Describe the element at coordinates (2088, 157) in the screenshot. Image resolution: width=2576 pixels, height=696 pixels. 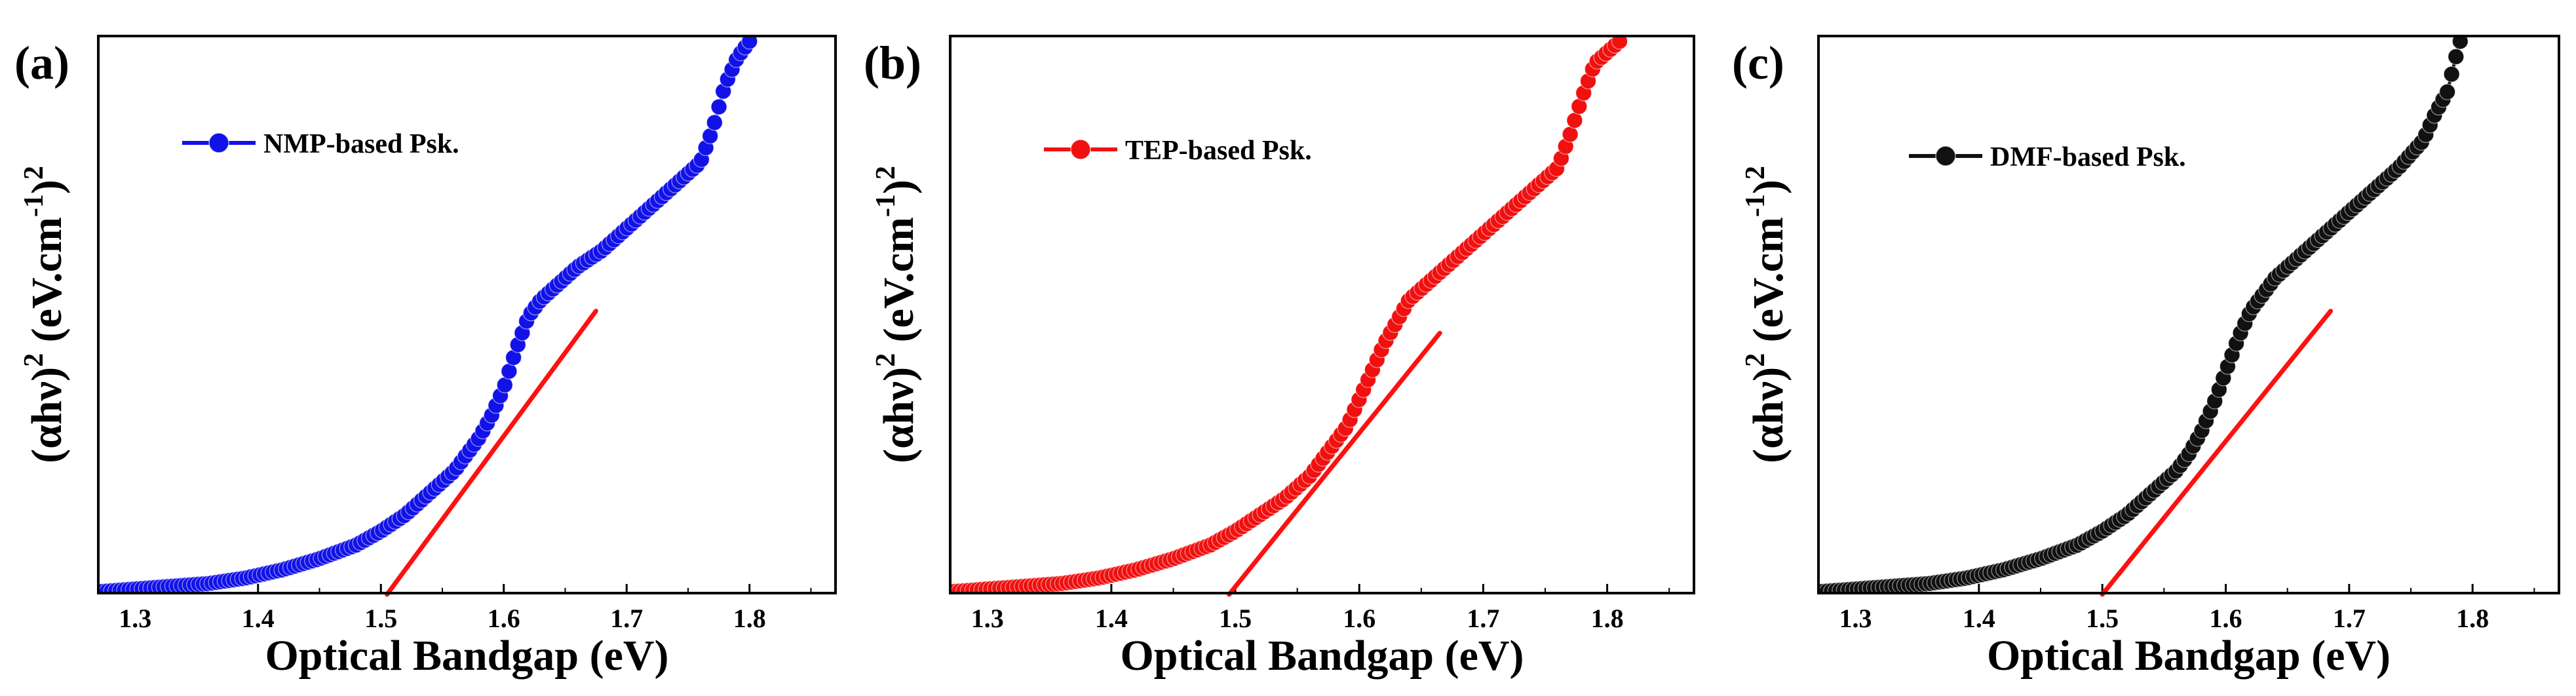
I see `legend-label: DMF-based Psk.` at that location.